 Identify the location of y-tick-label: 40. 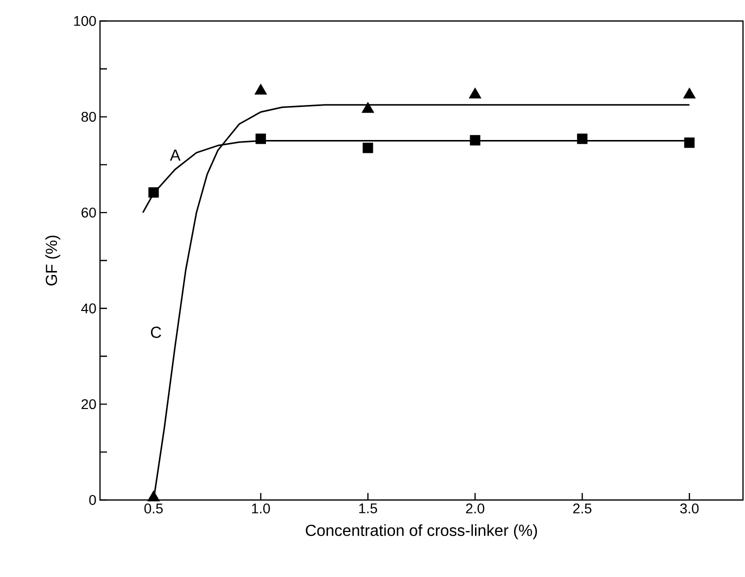
(88, 308).